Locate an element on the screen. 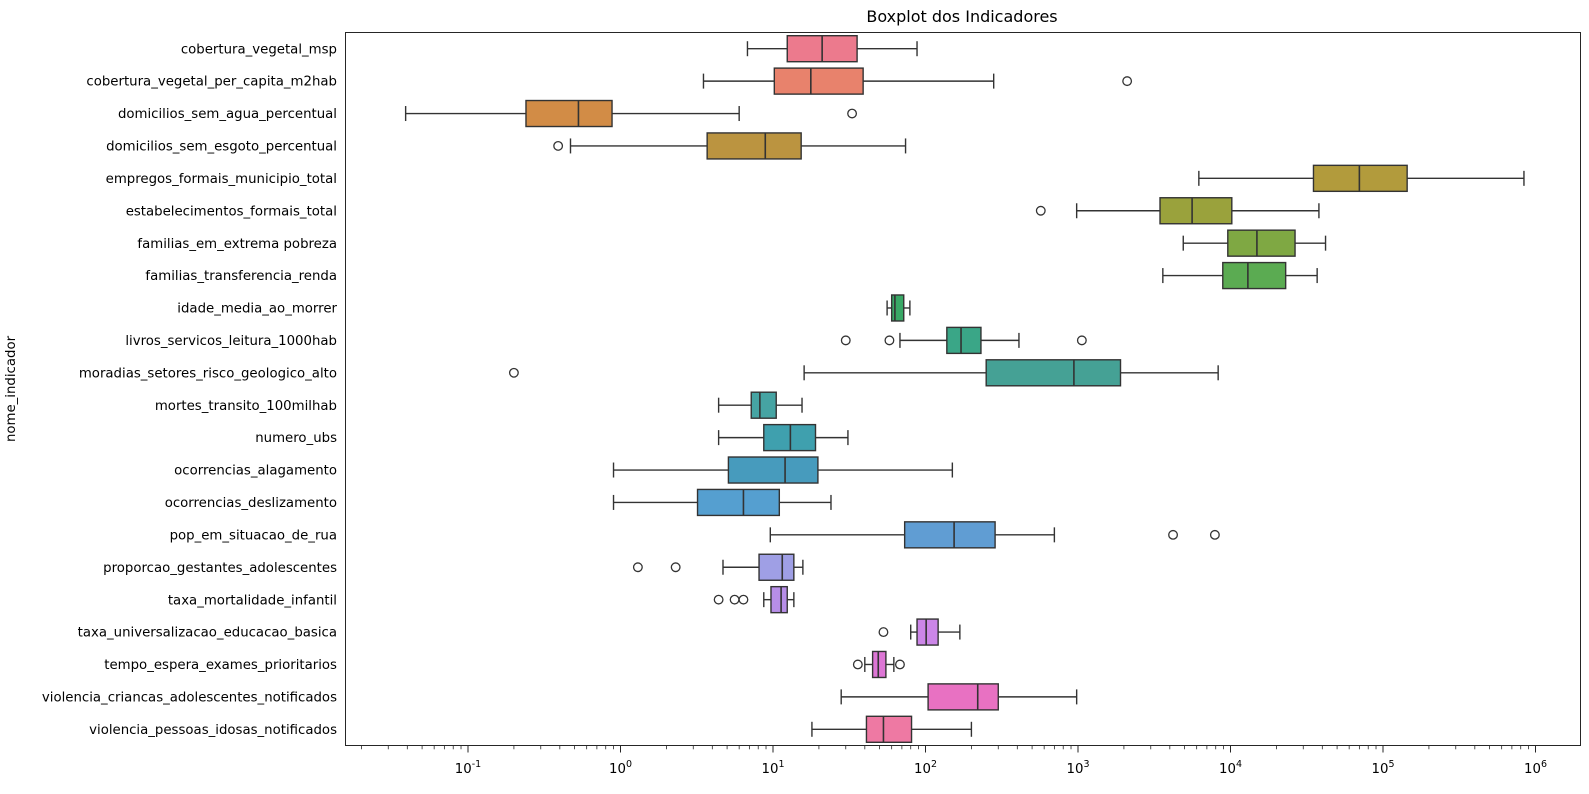  box-row-taxa-mortalidade-infantil is located at coordinates (754, 599).